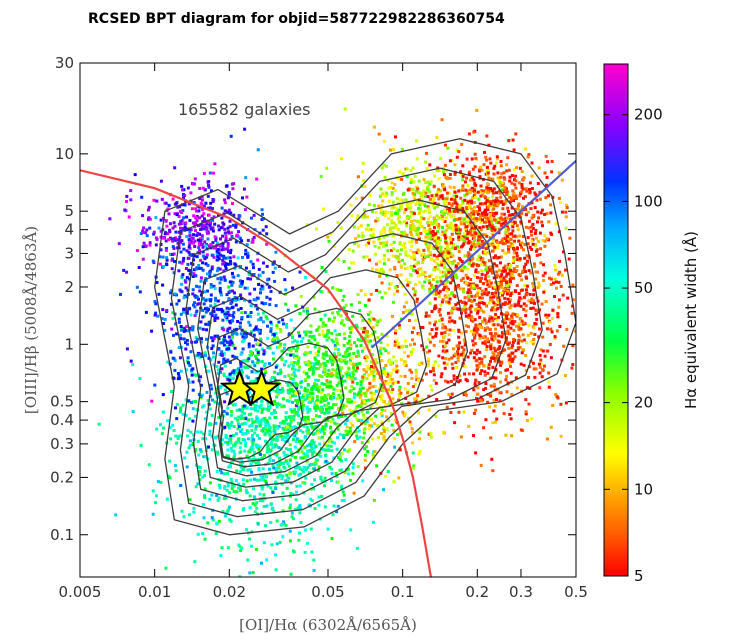 The width and height of the screenshot is (741, 640). What do you see at coordinates (690, 320) in the screenshot?
I see `colorbar-label: Hα equivalent width (Å)` at bounding box center [690, 320].